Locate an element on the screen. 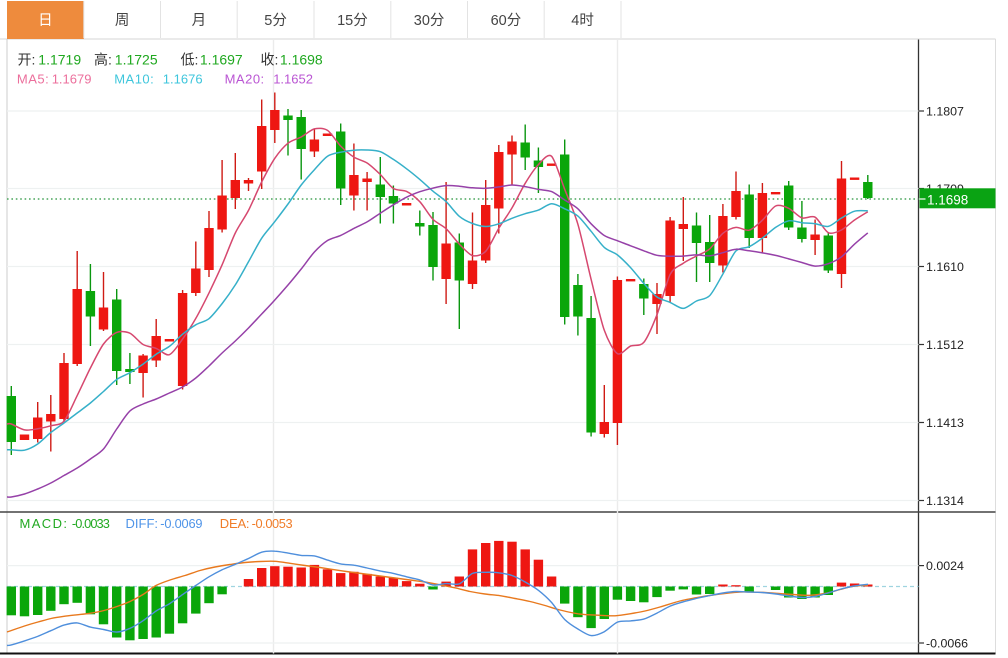 Image resolution: width=1008 pixels, height=658 pixels. svg-text: 15分 is located at coordinates (352, 20).